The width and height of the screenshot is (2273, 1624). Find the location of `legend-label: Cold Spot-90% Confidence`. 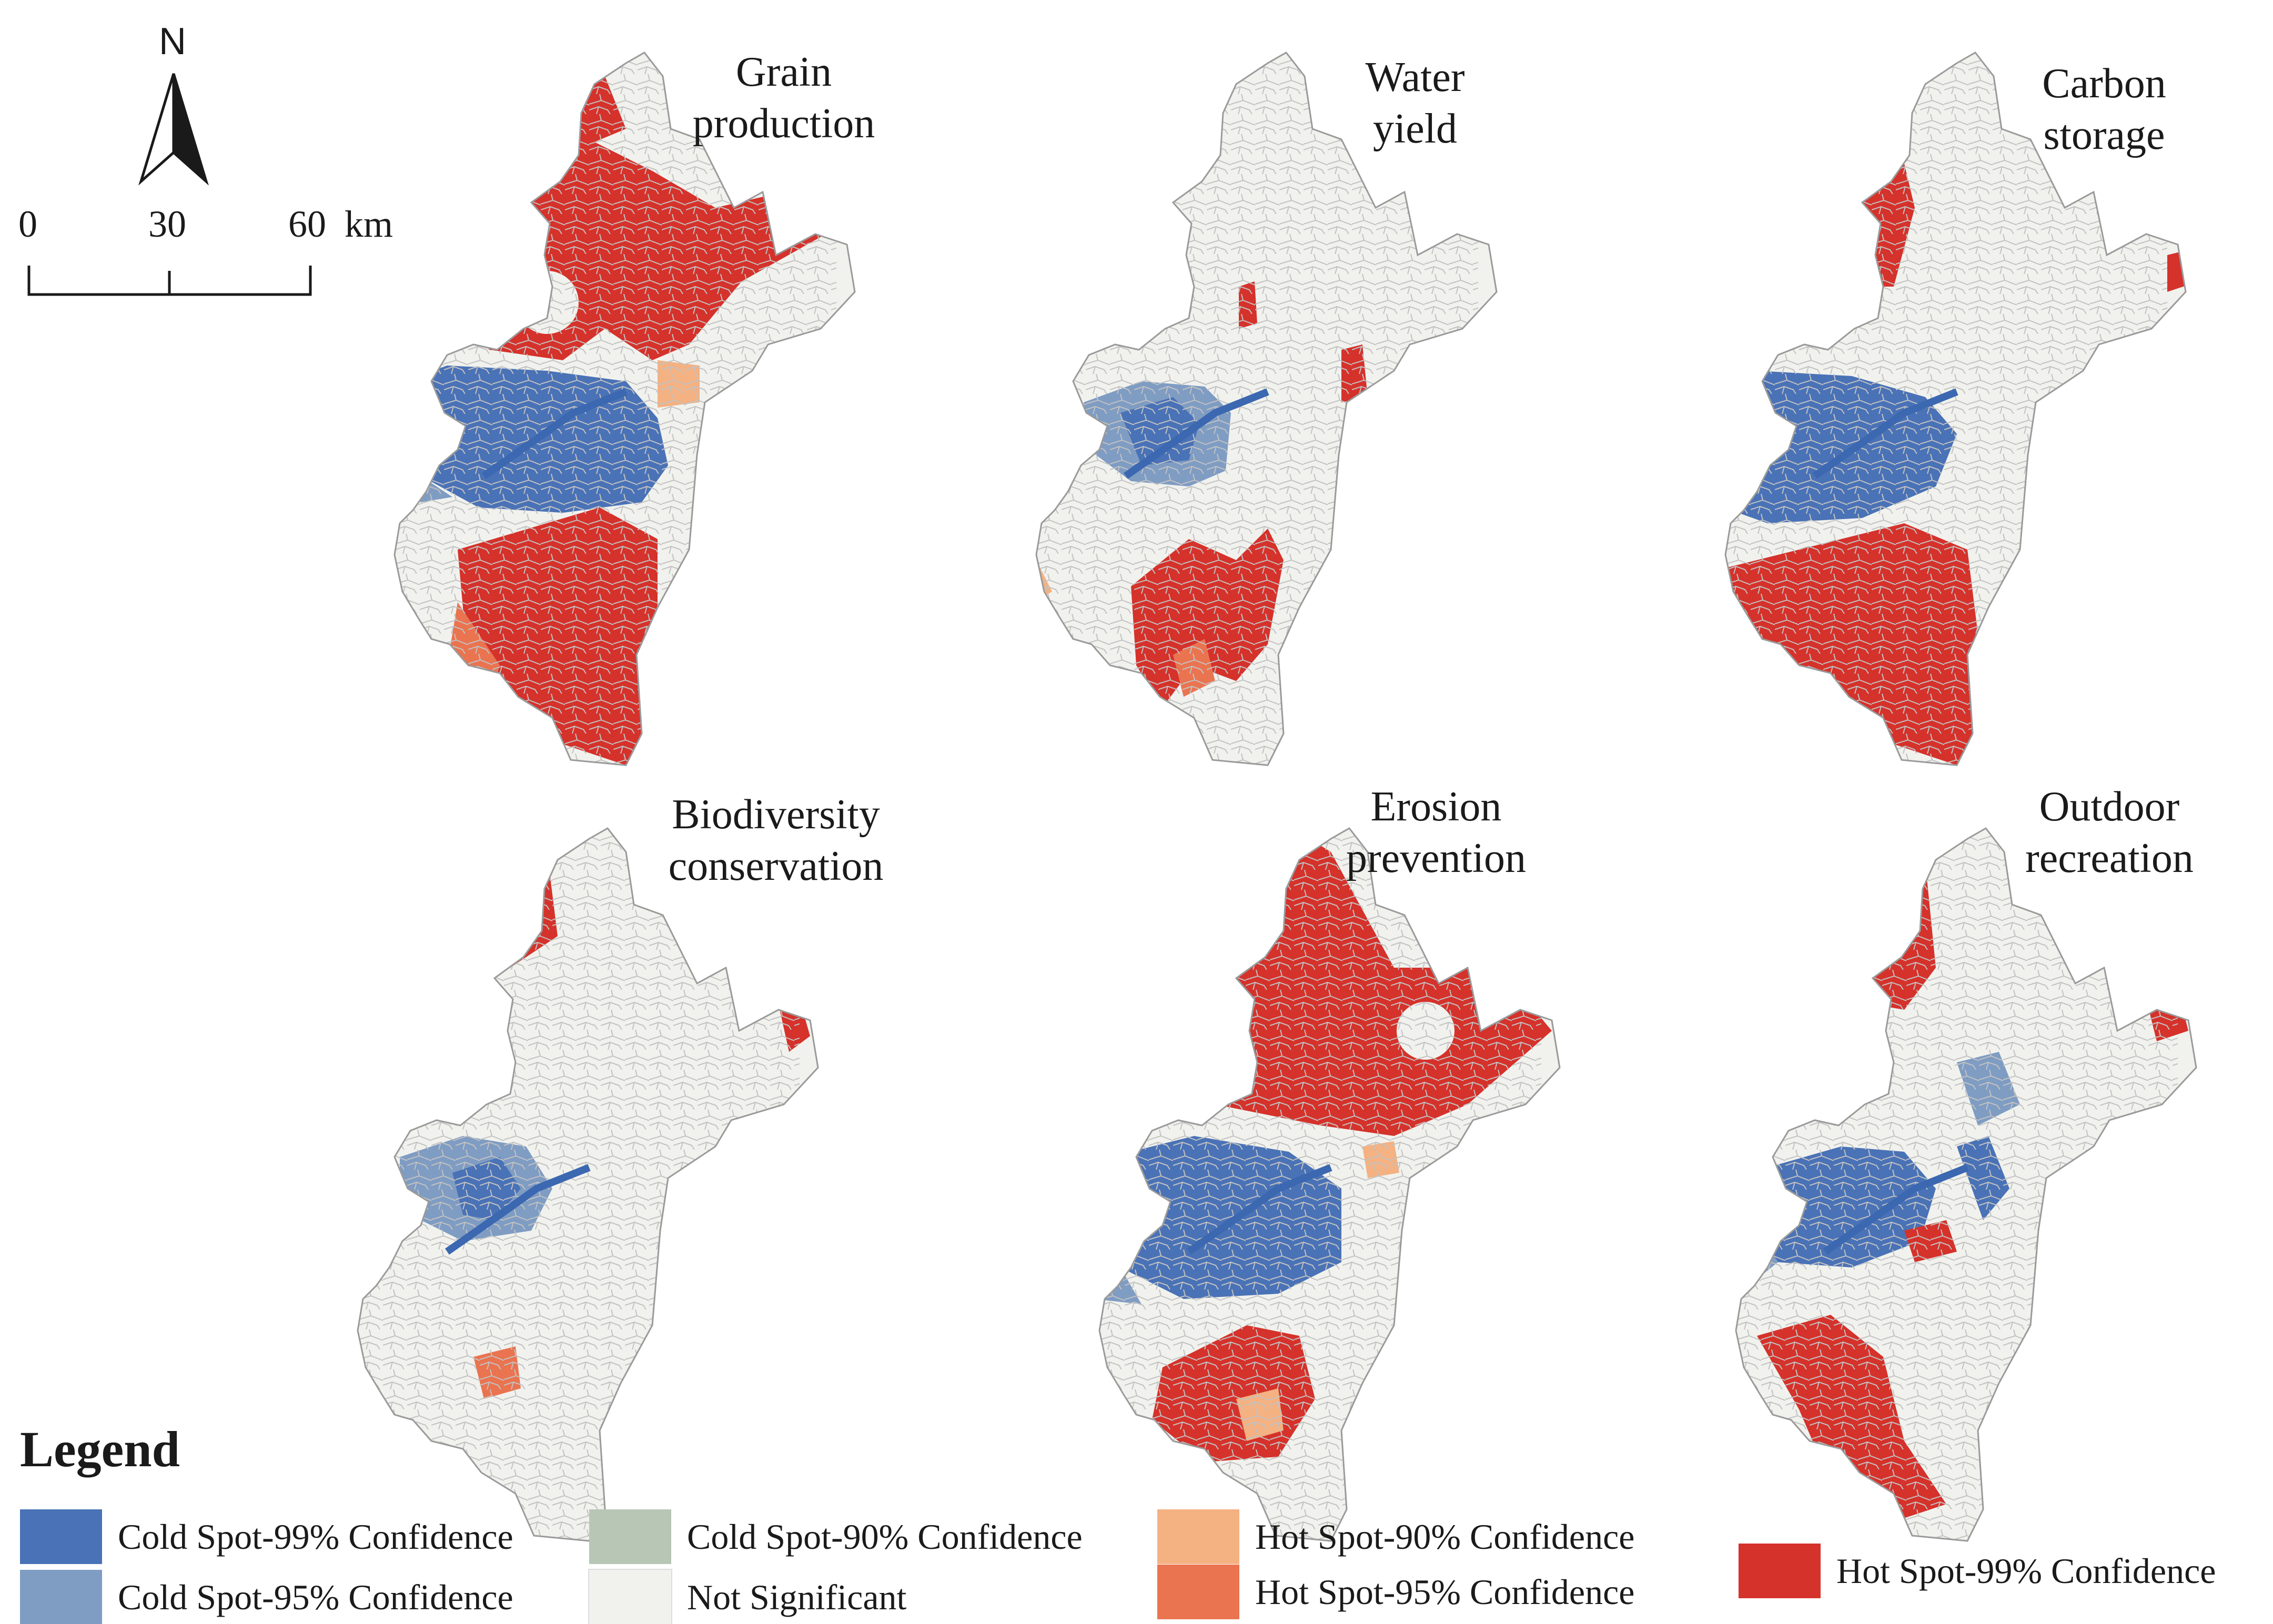

legend-label: Cold Spot-90% Confidence is located at coordinates (885, 1536).